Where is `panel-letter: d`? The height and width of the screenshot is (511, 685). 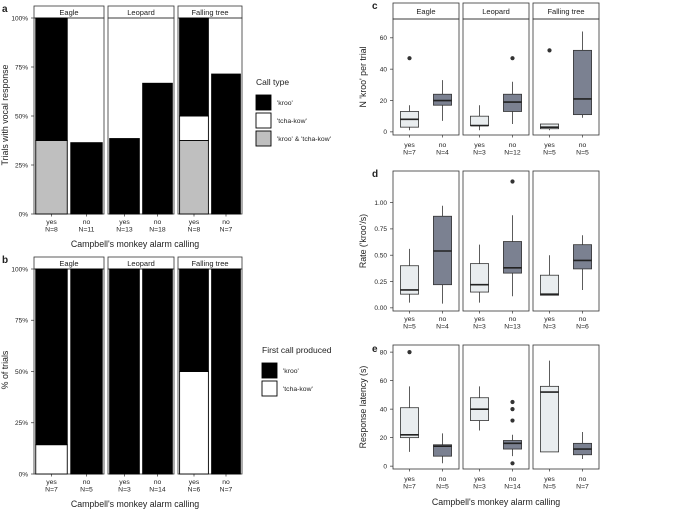
panel-letter: d is located at coordinates (375, 174).